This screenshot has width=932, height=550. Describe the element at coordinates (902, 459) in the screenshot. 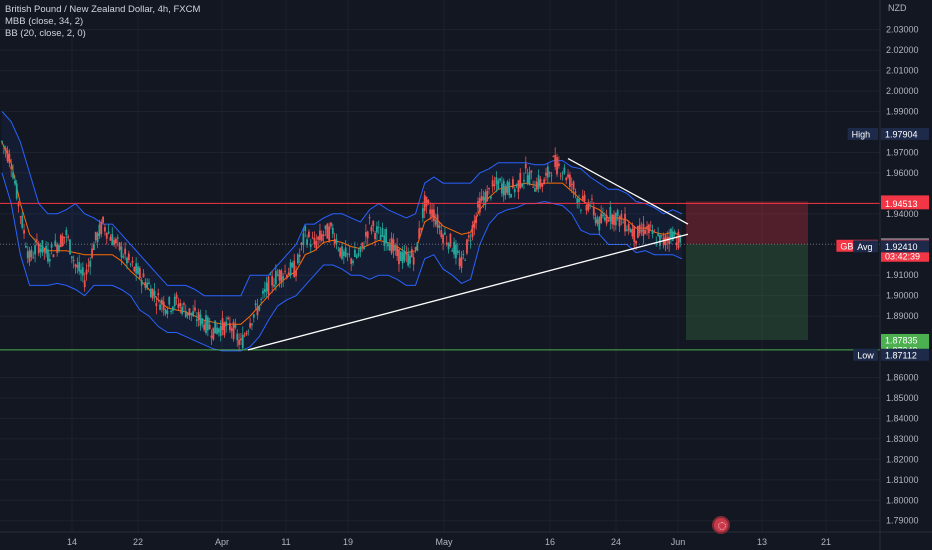

I see `y-tick-label: 1.82000` at that location.